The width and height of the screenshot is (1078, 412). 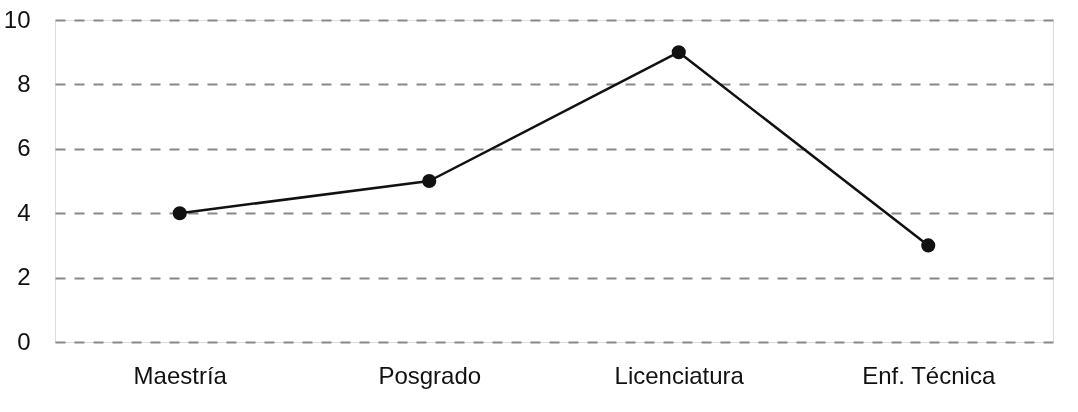 I want to click on y-tick-label: 10, so click(x=17, y=19).